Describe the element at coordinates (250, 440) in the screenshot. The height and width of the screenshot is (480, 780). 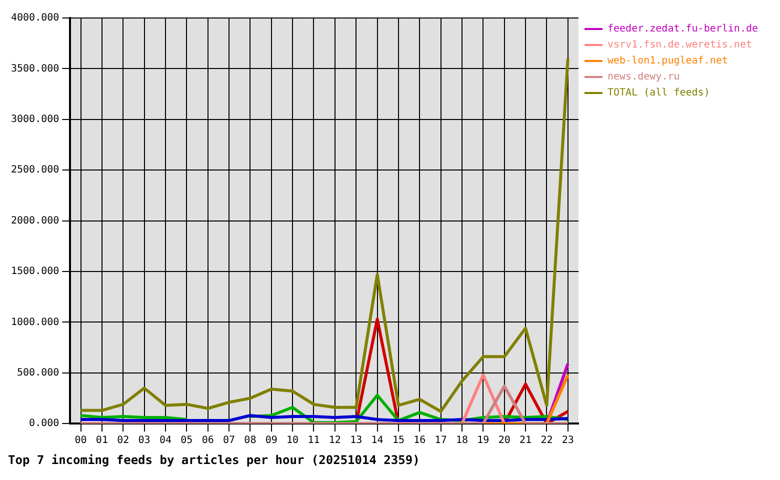
I see `x-tick-label: 08` at that location.